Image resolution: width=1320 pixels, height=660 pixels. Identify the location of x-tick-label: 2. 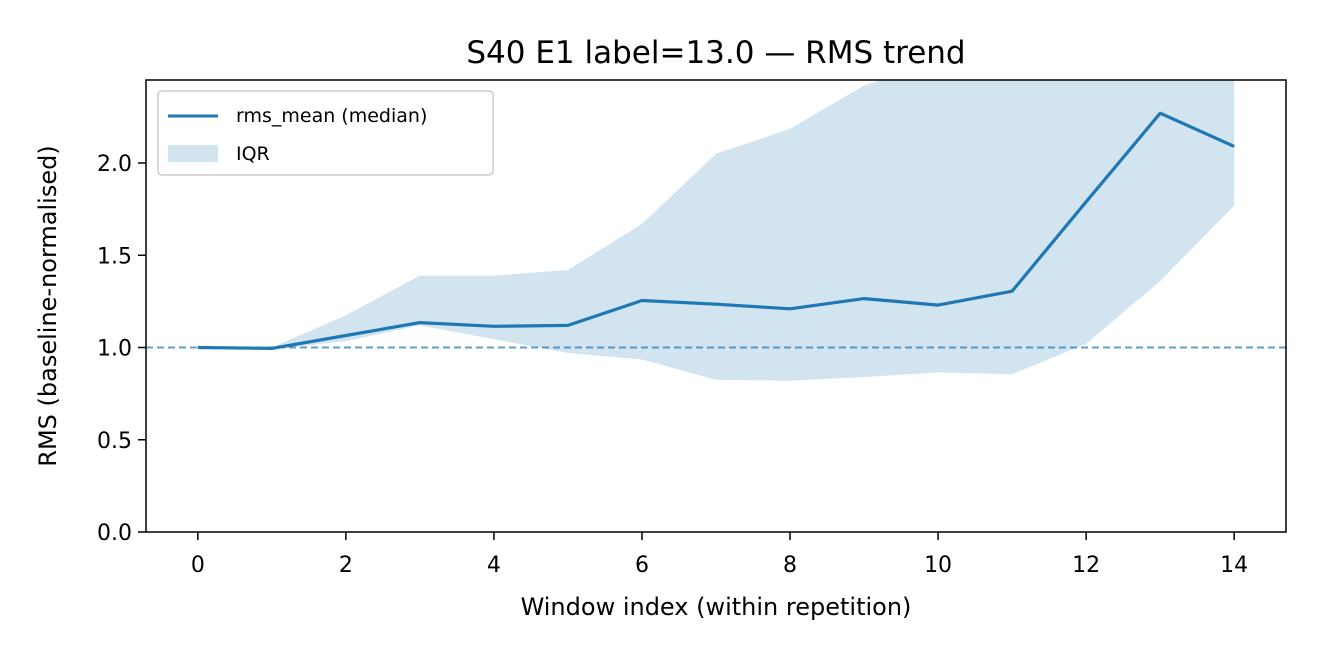
(346, 565).